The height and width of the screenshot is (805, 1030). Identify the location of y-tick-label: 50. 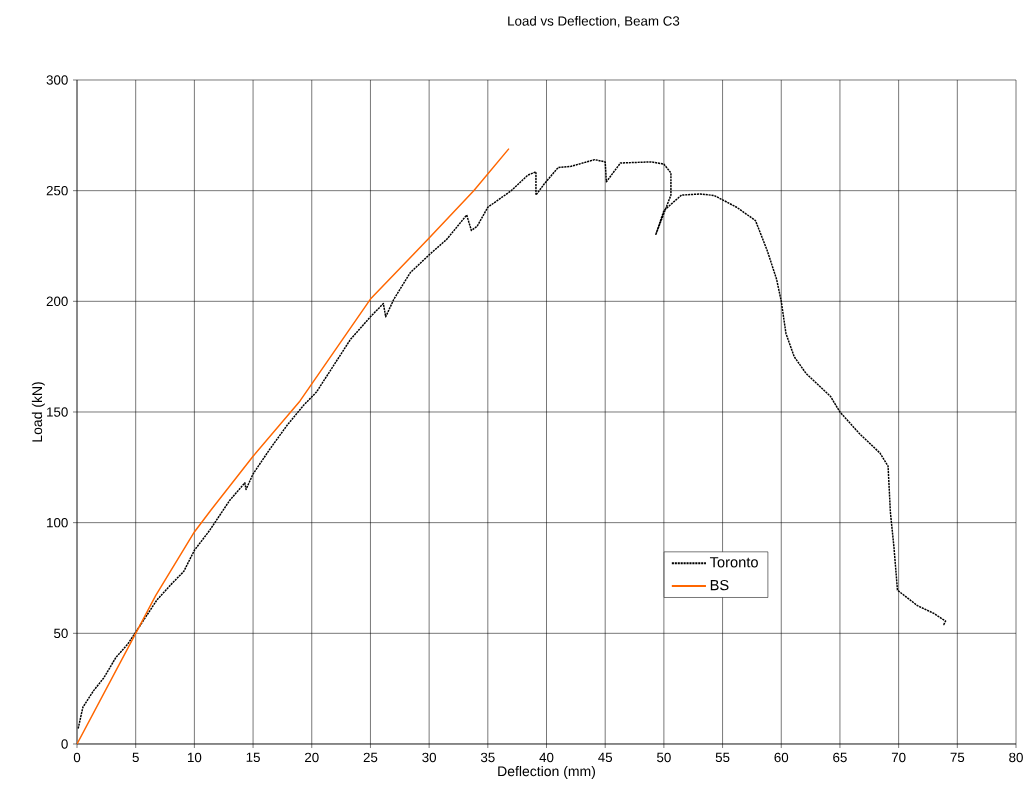
(61, 633).